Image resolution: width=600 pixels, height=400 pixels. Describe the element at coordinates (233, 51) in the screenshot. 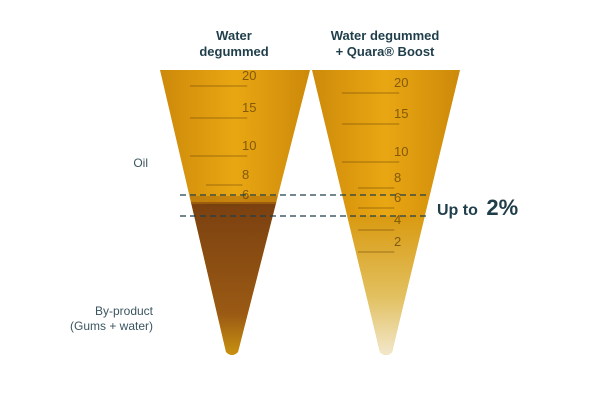

I see `title-line: degummed` at that location.